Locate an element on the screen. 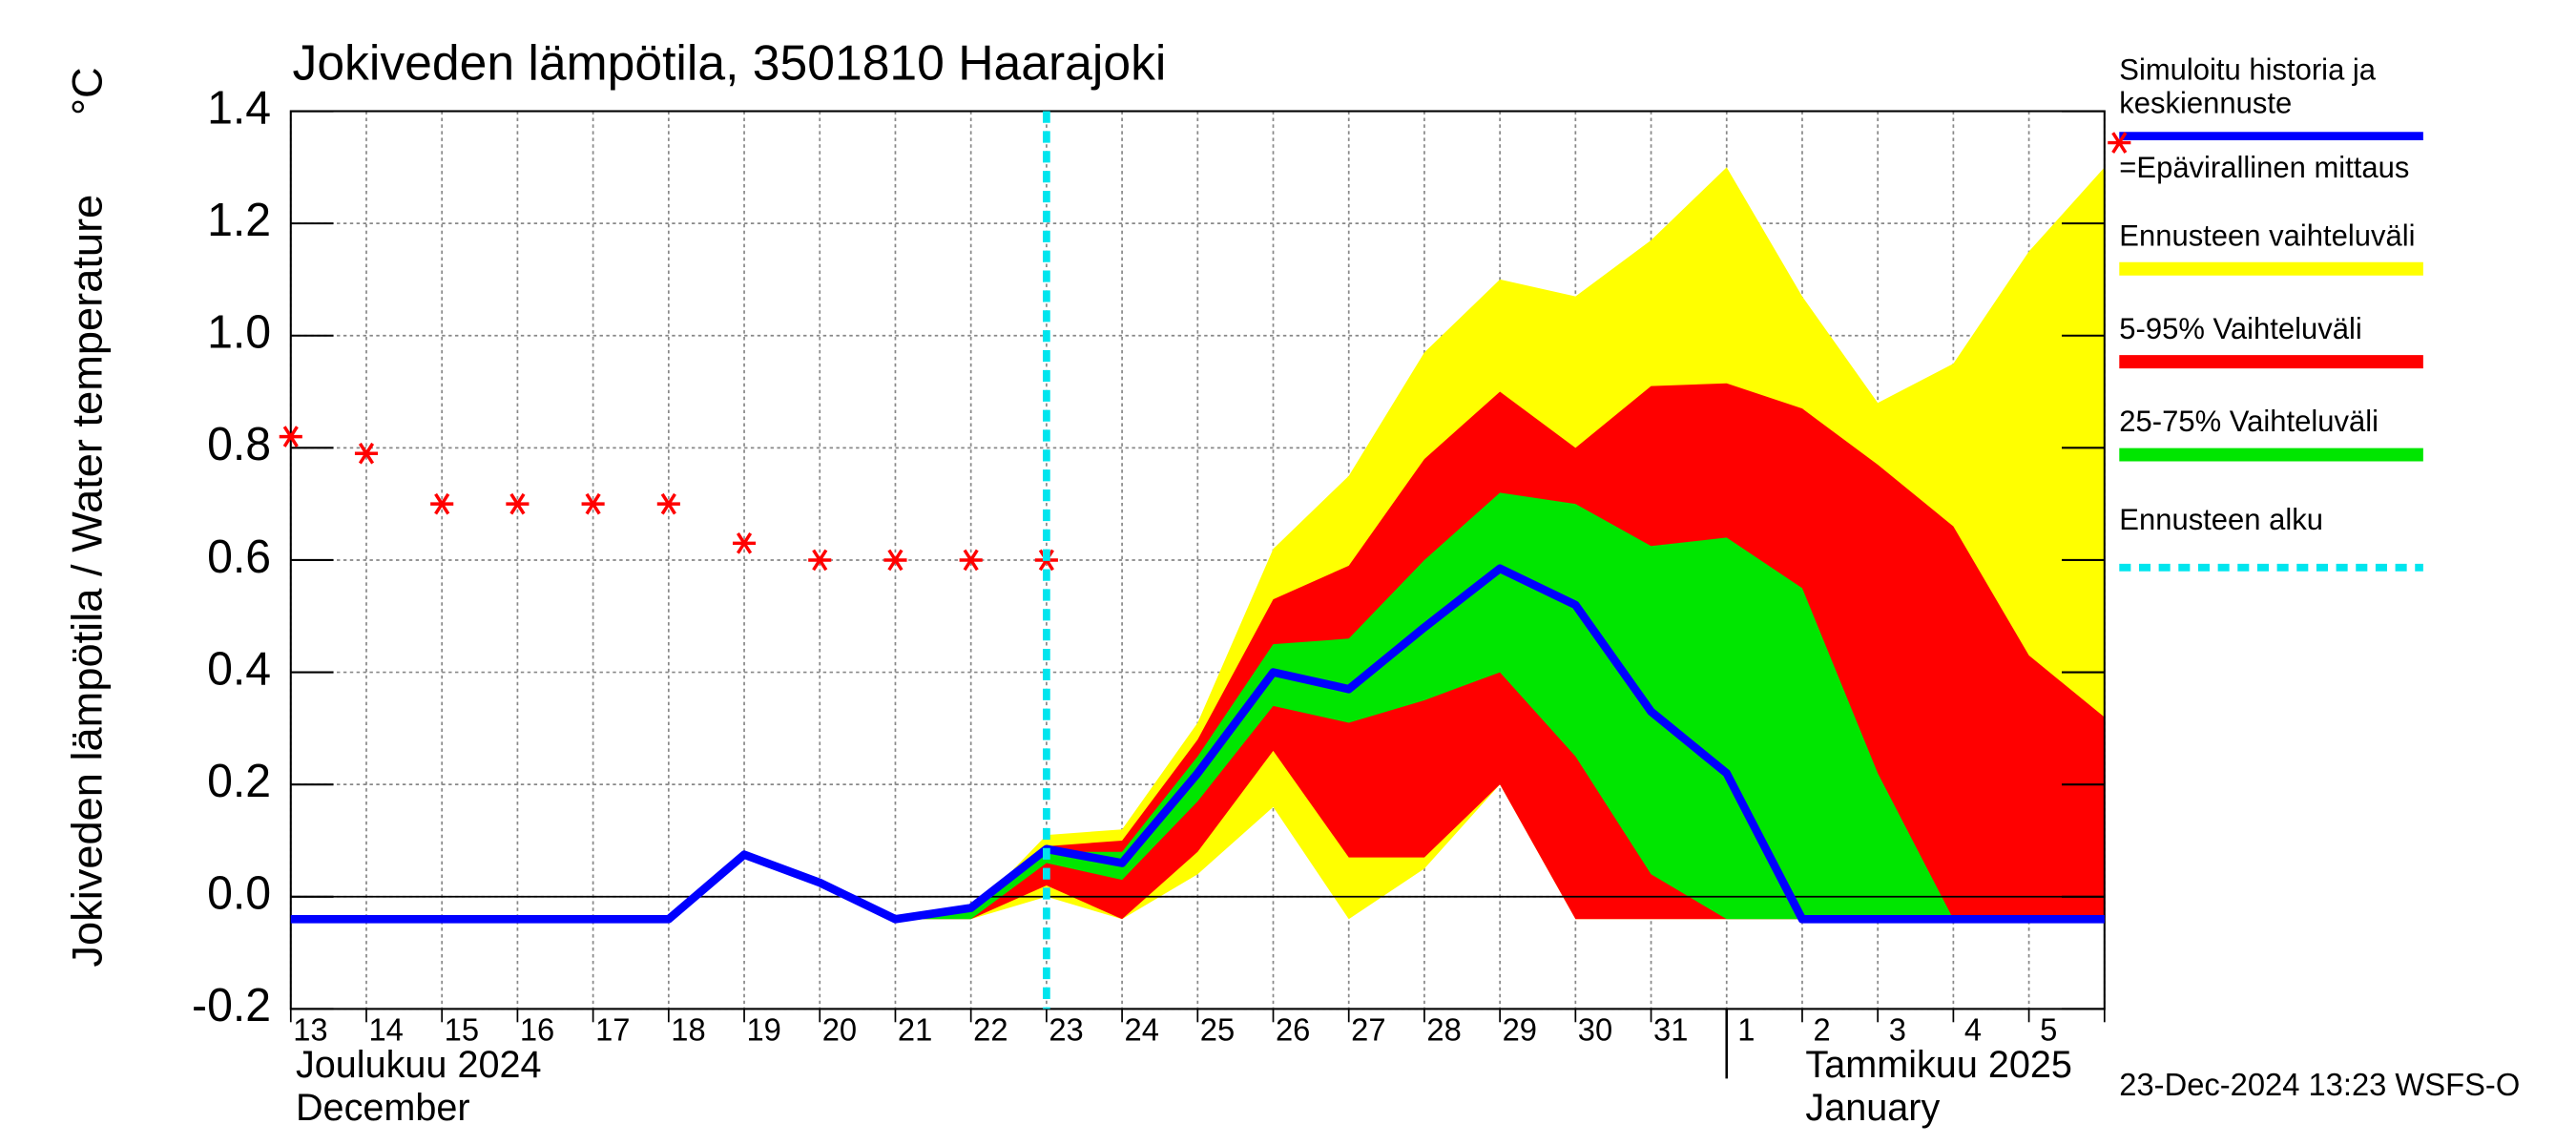 Image resolution: width=2576 pixels, height=1145 pixels. footer: 23-Dec-2024 13:23 WSFS-O is located at coordinates (2319, 1085).